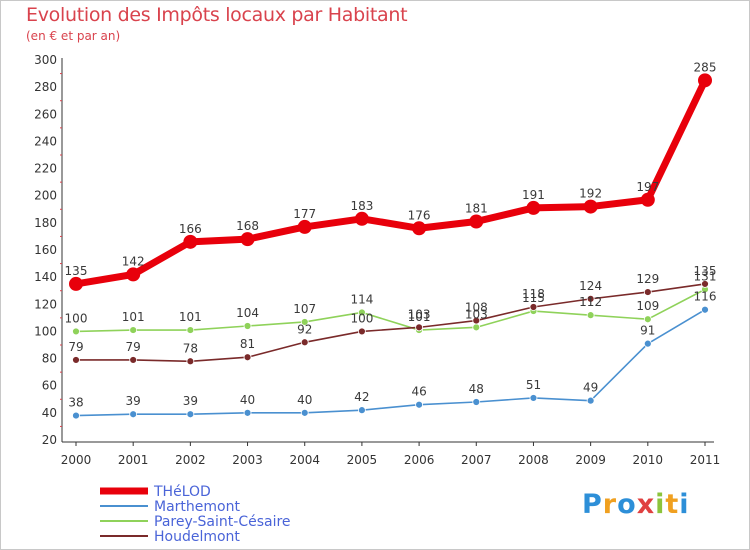 The height and width of the screenshot is (550, 750). Describe the element at coordinates (49, 386) in the screenshot. I see `y-tick-label: 60` at that location.